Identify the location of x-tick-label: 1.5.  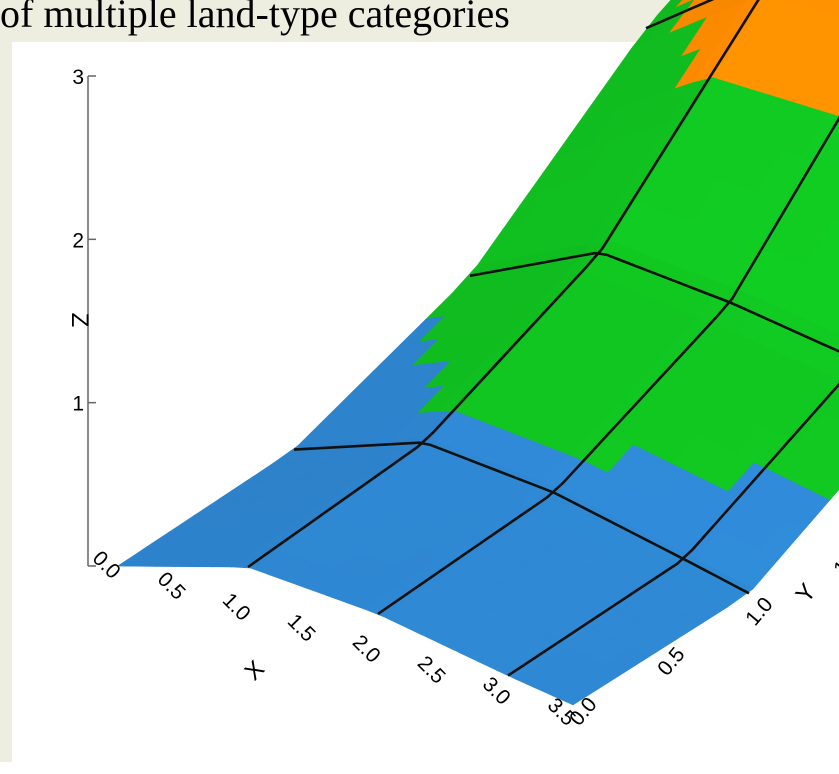
(301, 628).